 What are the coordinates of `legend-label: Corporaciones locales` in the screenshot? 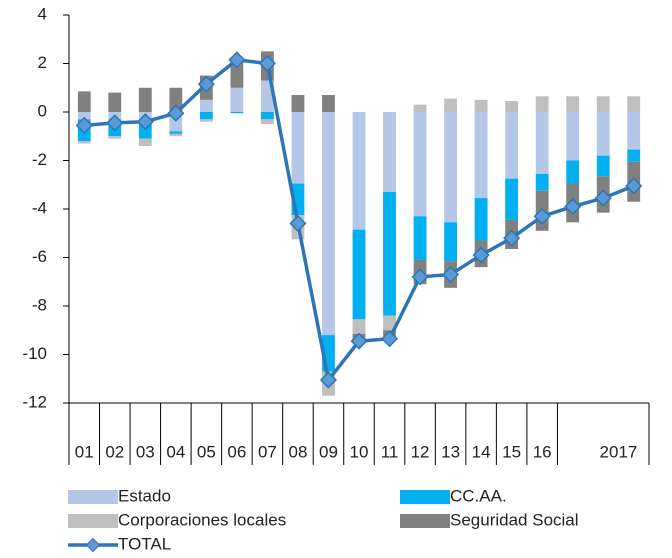 It's located at (202, 519).